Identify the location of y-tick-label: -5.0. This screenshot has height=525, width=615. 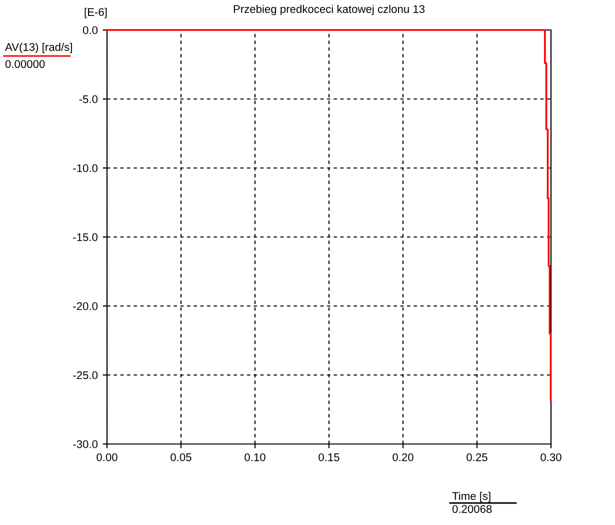
(88, 99).